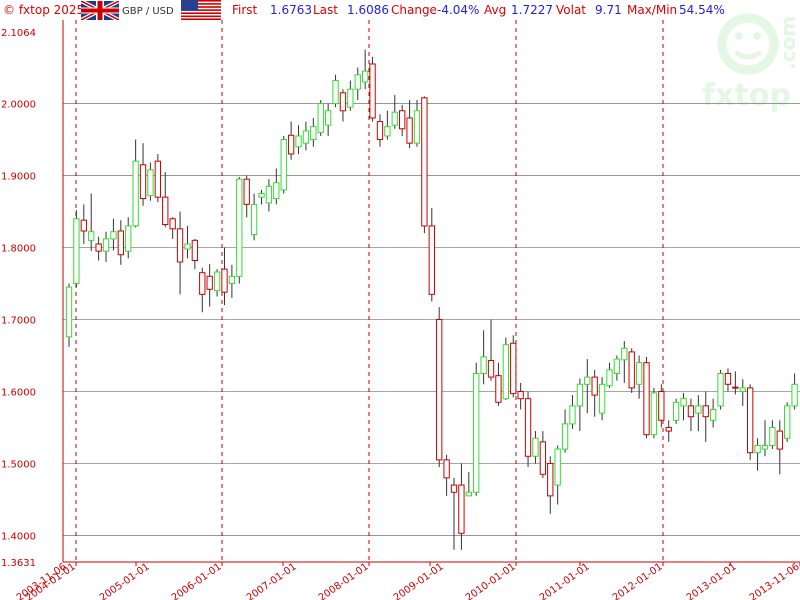 This screenshot has height=600, width=800. I want to click on x-tick-label: 2011-01-01, so click(565, 580).